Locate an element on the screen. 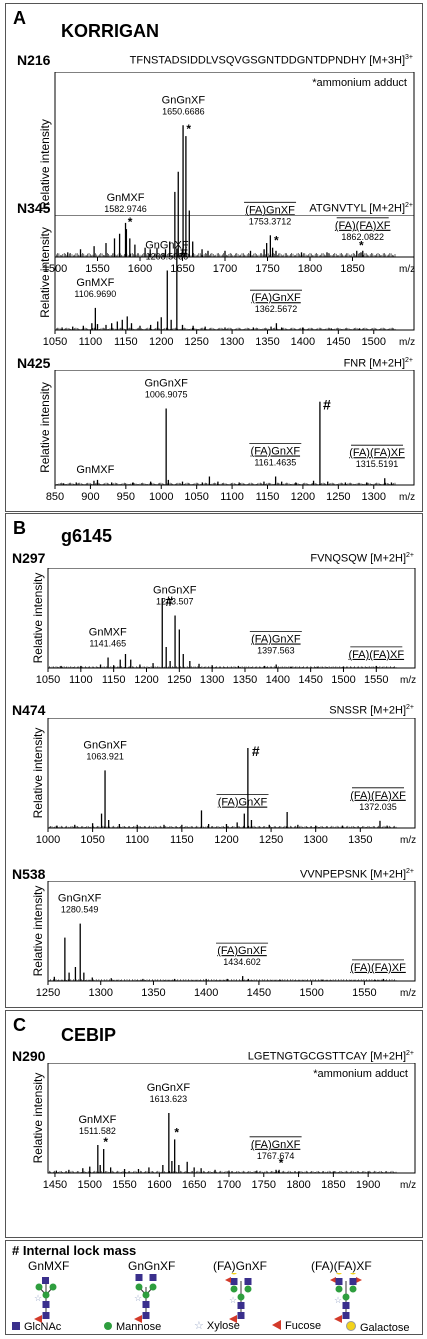  peptide-sequence: FVNQSQW [M+2H]2+ is located at coordinates (362, 558).